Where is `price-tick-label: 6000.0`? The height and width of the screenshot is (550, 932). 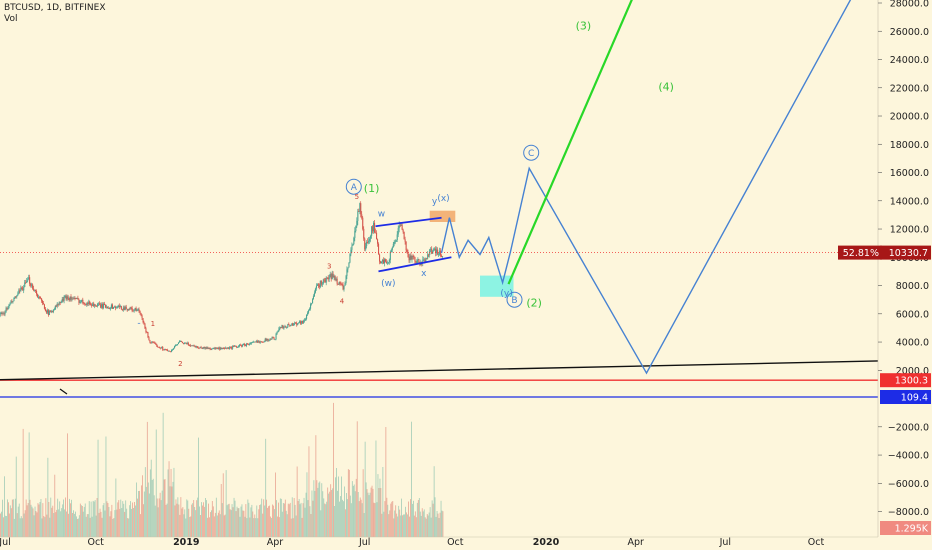
price-tick-label: 6000.0 is located at coordinates (912, 314).